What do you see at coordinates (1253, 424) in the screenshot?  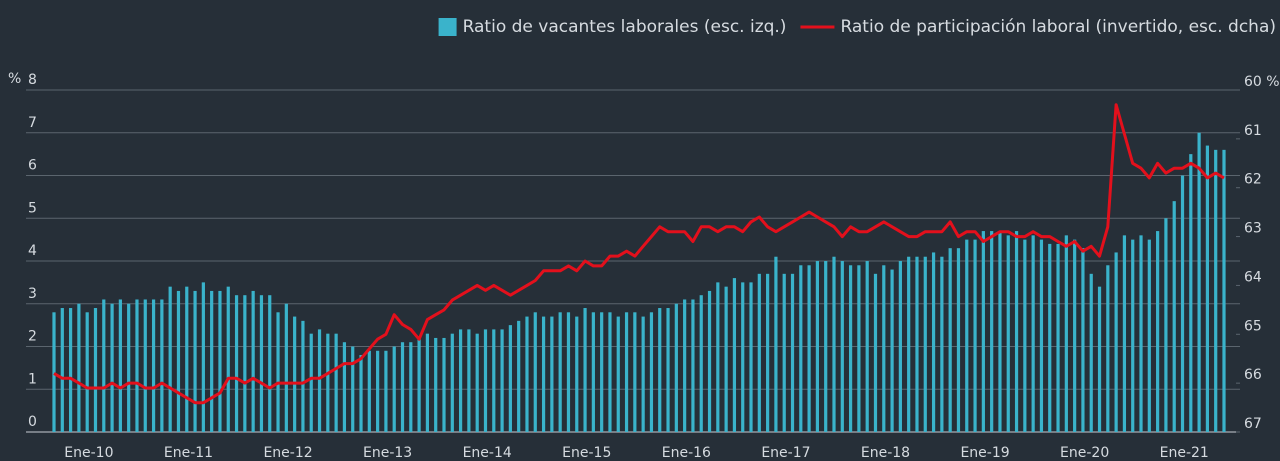 I see `y2-tick-label: 67` at bounding box center [1253, 424].